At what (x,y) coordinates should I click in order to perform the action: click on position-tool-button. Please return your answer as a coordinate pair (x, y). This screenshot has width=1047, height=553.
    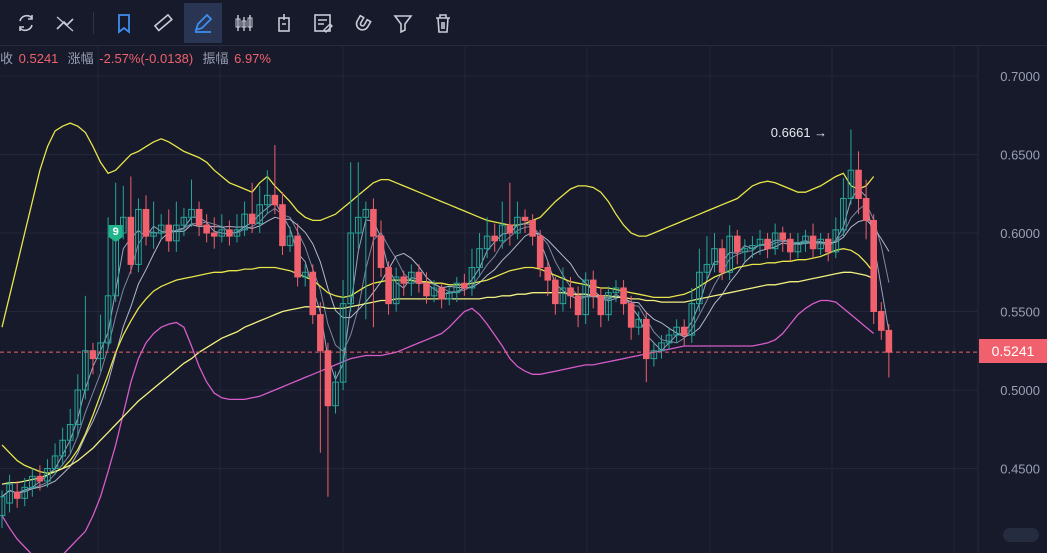
    Looking at the image, I should click on (284, 23).